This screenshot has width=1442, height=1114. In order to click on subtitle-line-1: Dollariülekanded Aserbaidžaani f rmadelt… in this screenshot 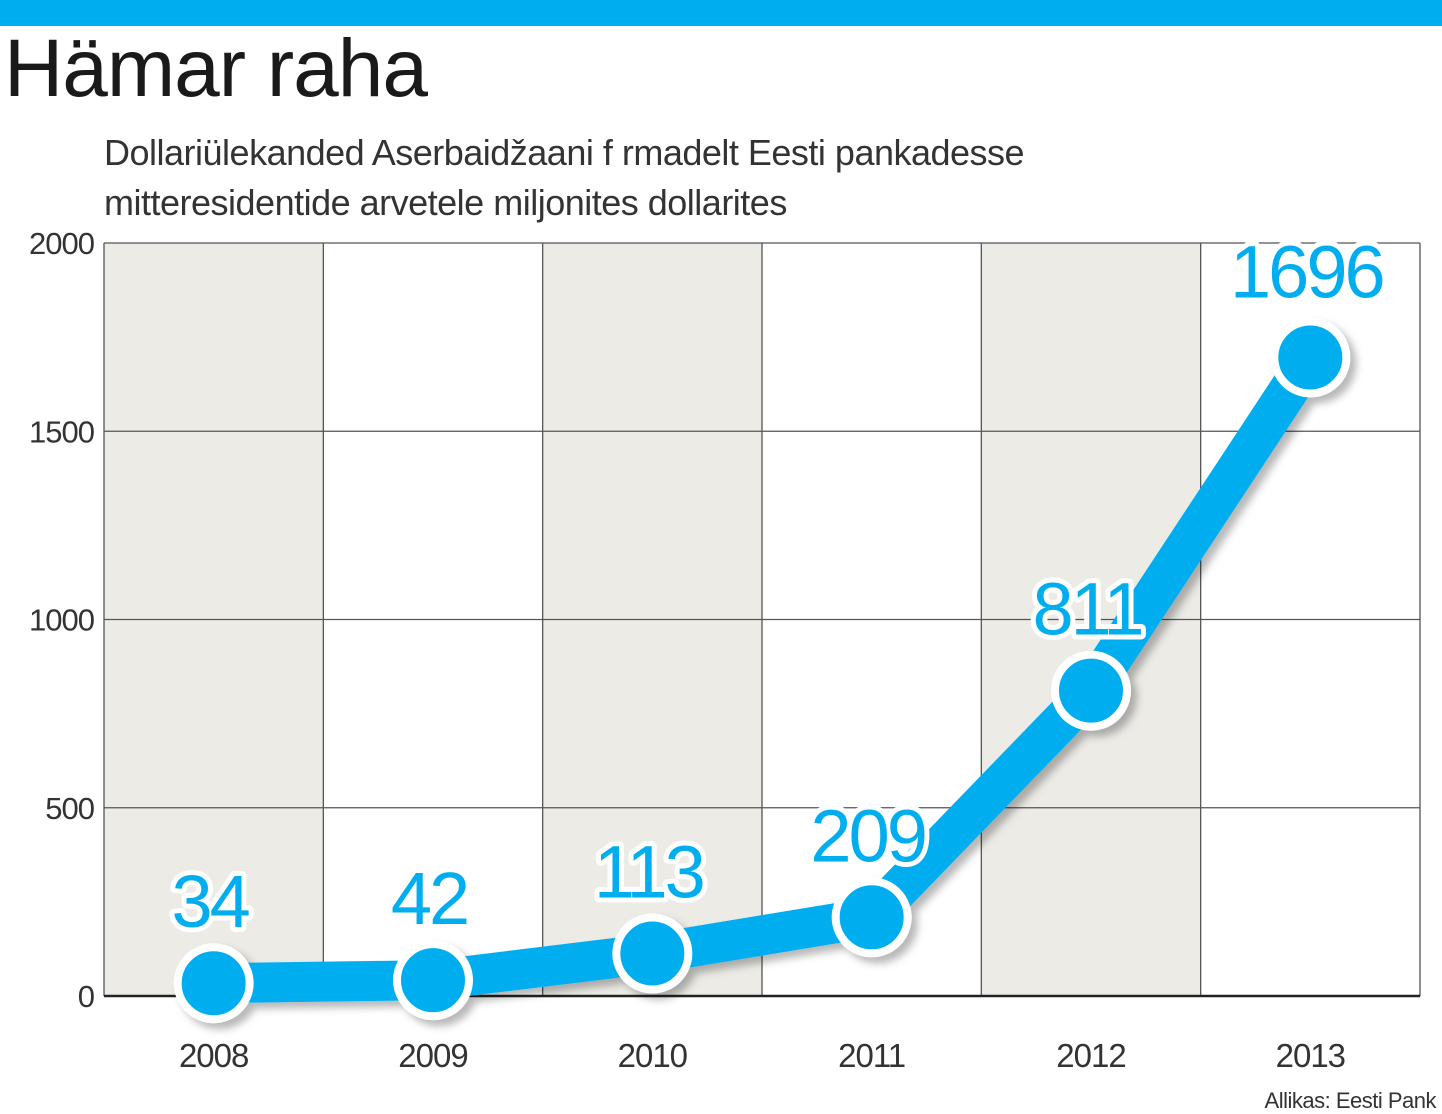, I will do `click(564, 152)`.